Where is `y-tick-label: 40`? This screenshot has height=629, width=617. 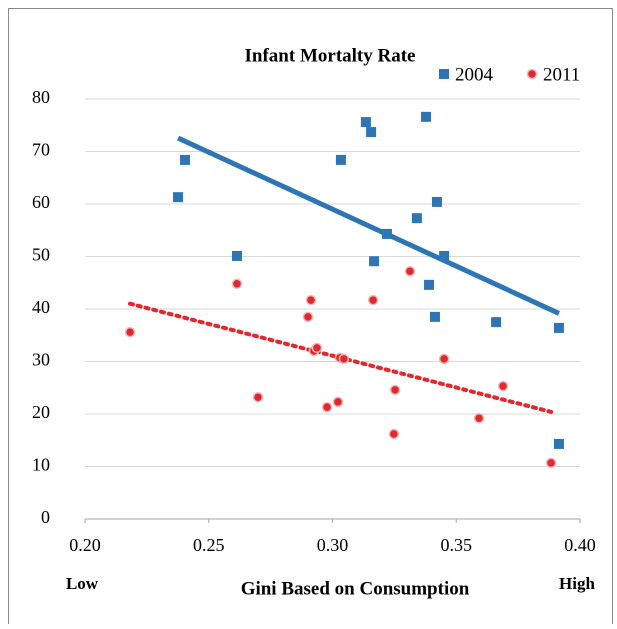
y-tick-label: 40 is located at coordinates (41, 307).